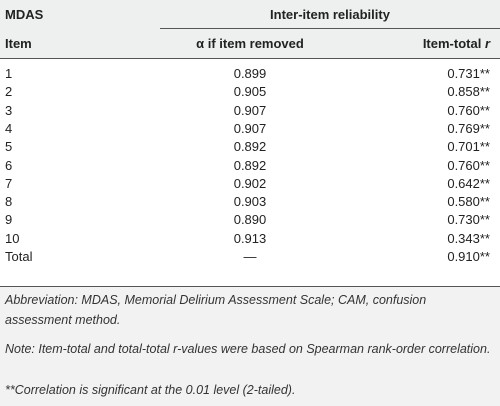 The height and width of the screenshot is (406, 500). I want to click on table-cell: 10, so click(12, 238).